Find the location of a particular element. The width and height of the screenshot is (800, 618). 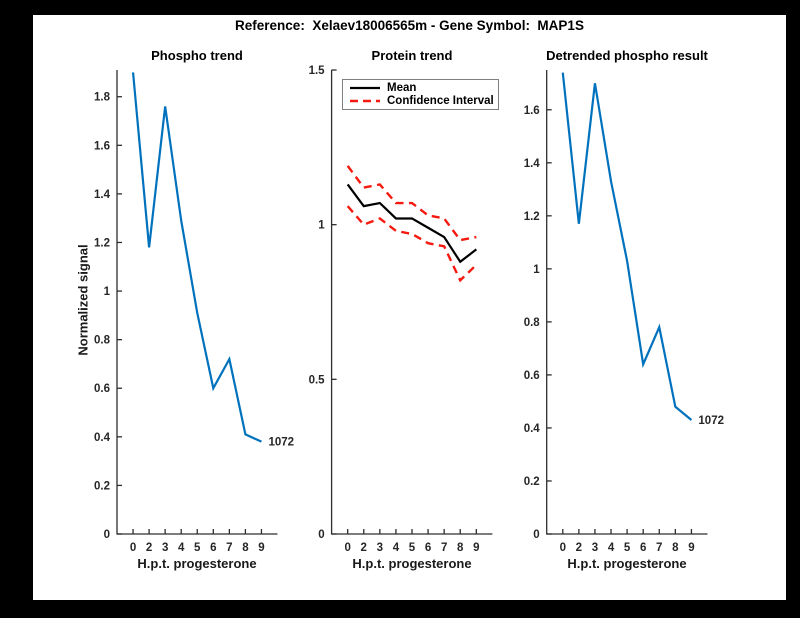

mean-line-swatch-icon is located at coordinates (365, 88).